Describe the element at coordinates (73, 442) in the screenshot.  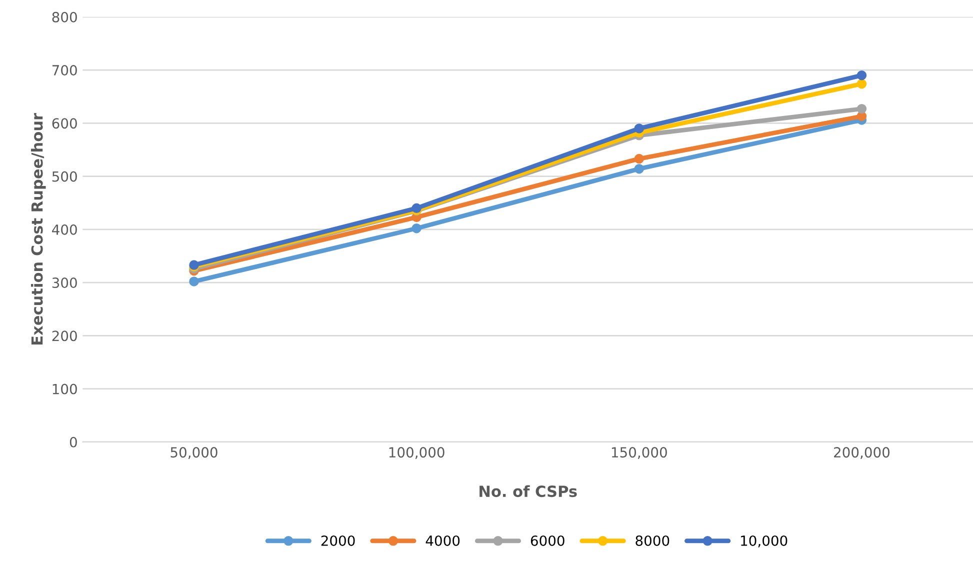
I see `y-tick-label: 0` at that location.